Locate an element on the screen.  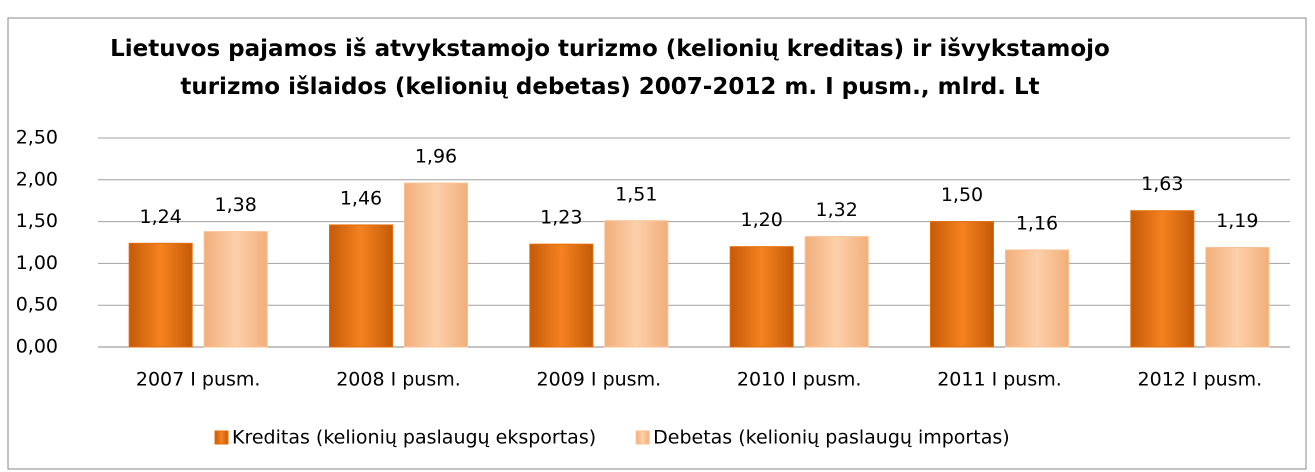
data-label: 1,23 is located at coordinates (561, 218).